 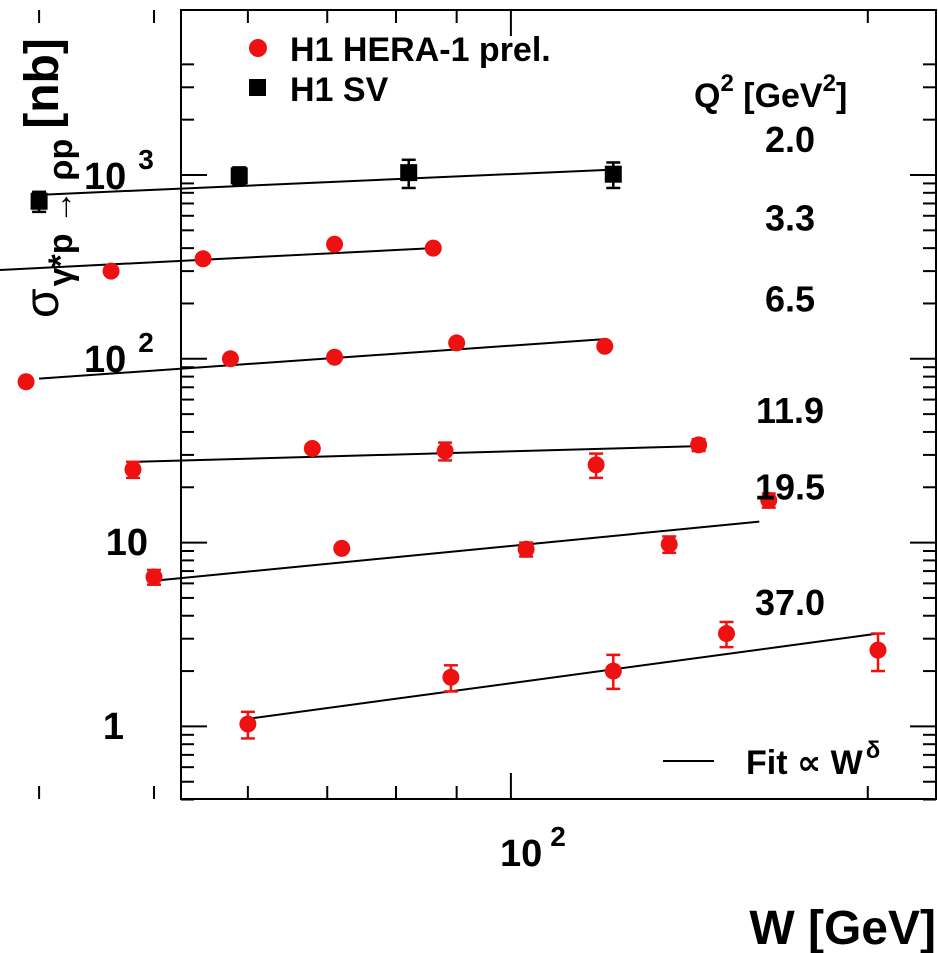 What do you see at coordinates (326, 182) in the screenshot?
I see `fit-line-2.0` at bounding box center [326, 182].